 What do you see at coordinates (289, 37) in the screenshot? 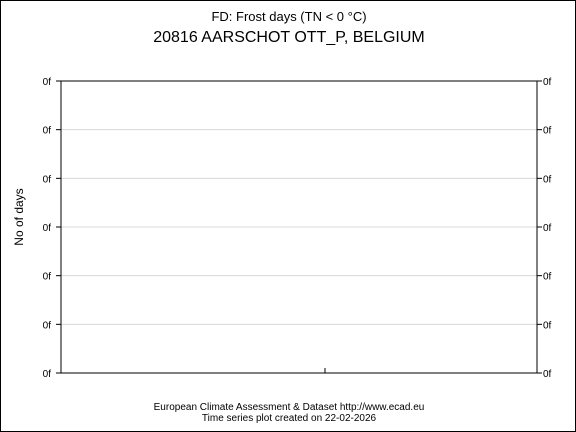
I see `chart-subtitle: 20816 AARSCHOT OTT_P, BELGIUM` at bounding box center [289, 37].